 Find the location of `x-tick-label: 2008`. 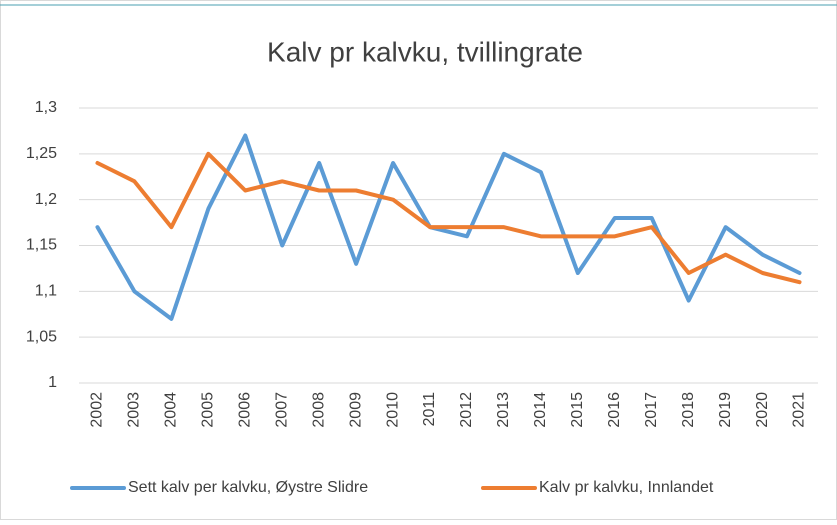

x-tick-label: 2008 is located at coordinates (318, 410).